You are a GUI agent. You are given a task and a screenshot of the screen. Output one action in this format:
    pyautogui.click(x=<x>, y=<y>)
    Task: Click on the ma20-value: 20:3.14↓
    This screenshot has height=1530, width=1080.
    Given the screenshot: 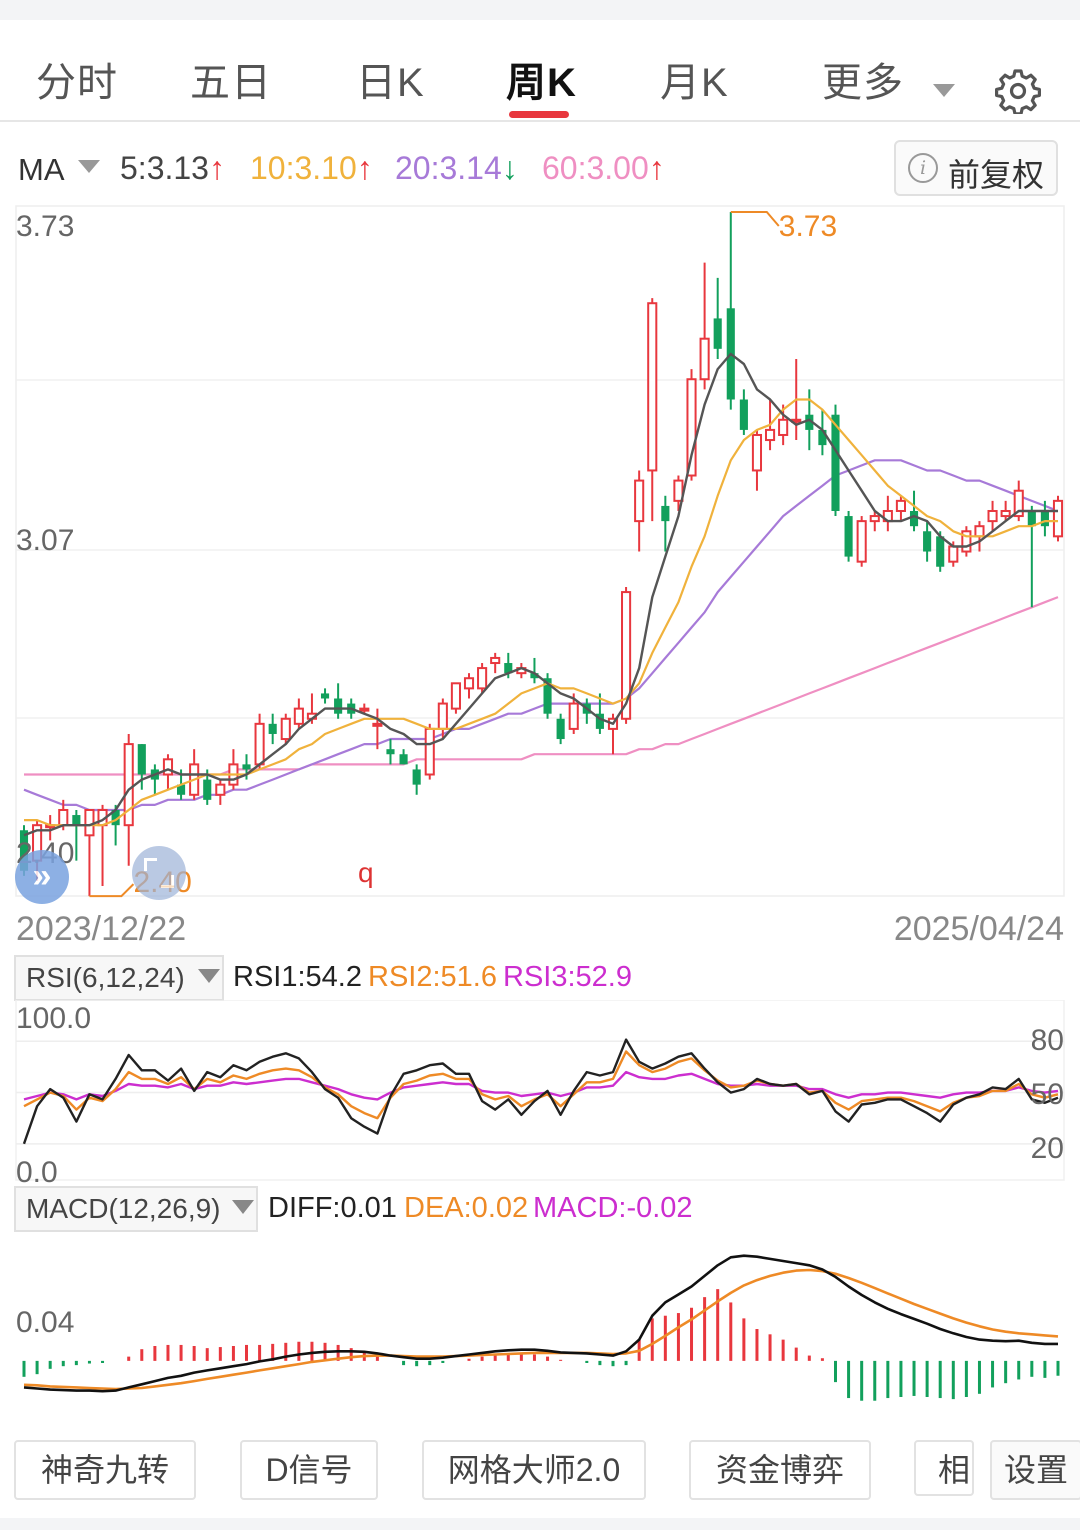 What is the action you would take?
    pyautogui.click(x=456, y=168)
    